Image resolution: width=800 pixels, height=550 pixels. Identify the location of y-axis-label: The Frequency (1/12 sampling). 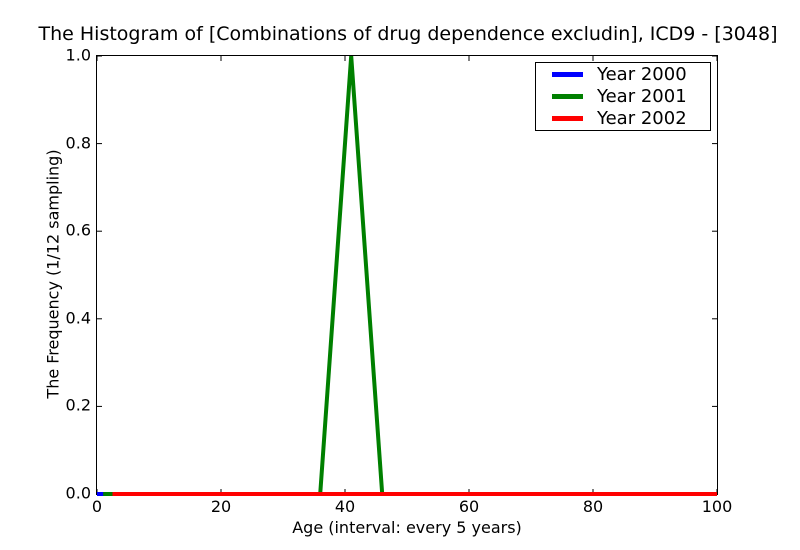
(53, 274).